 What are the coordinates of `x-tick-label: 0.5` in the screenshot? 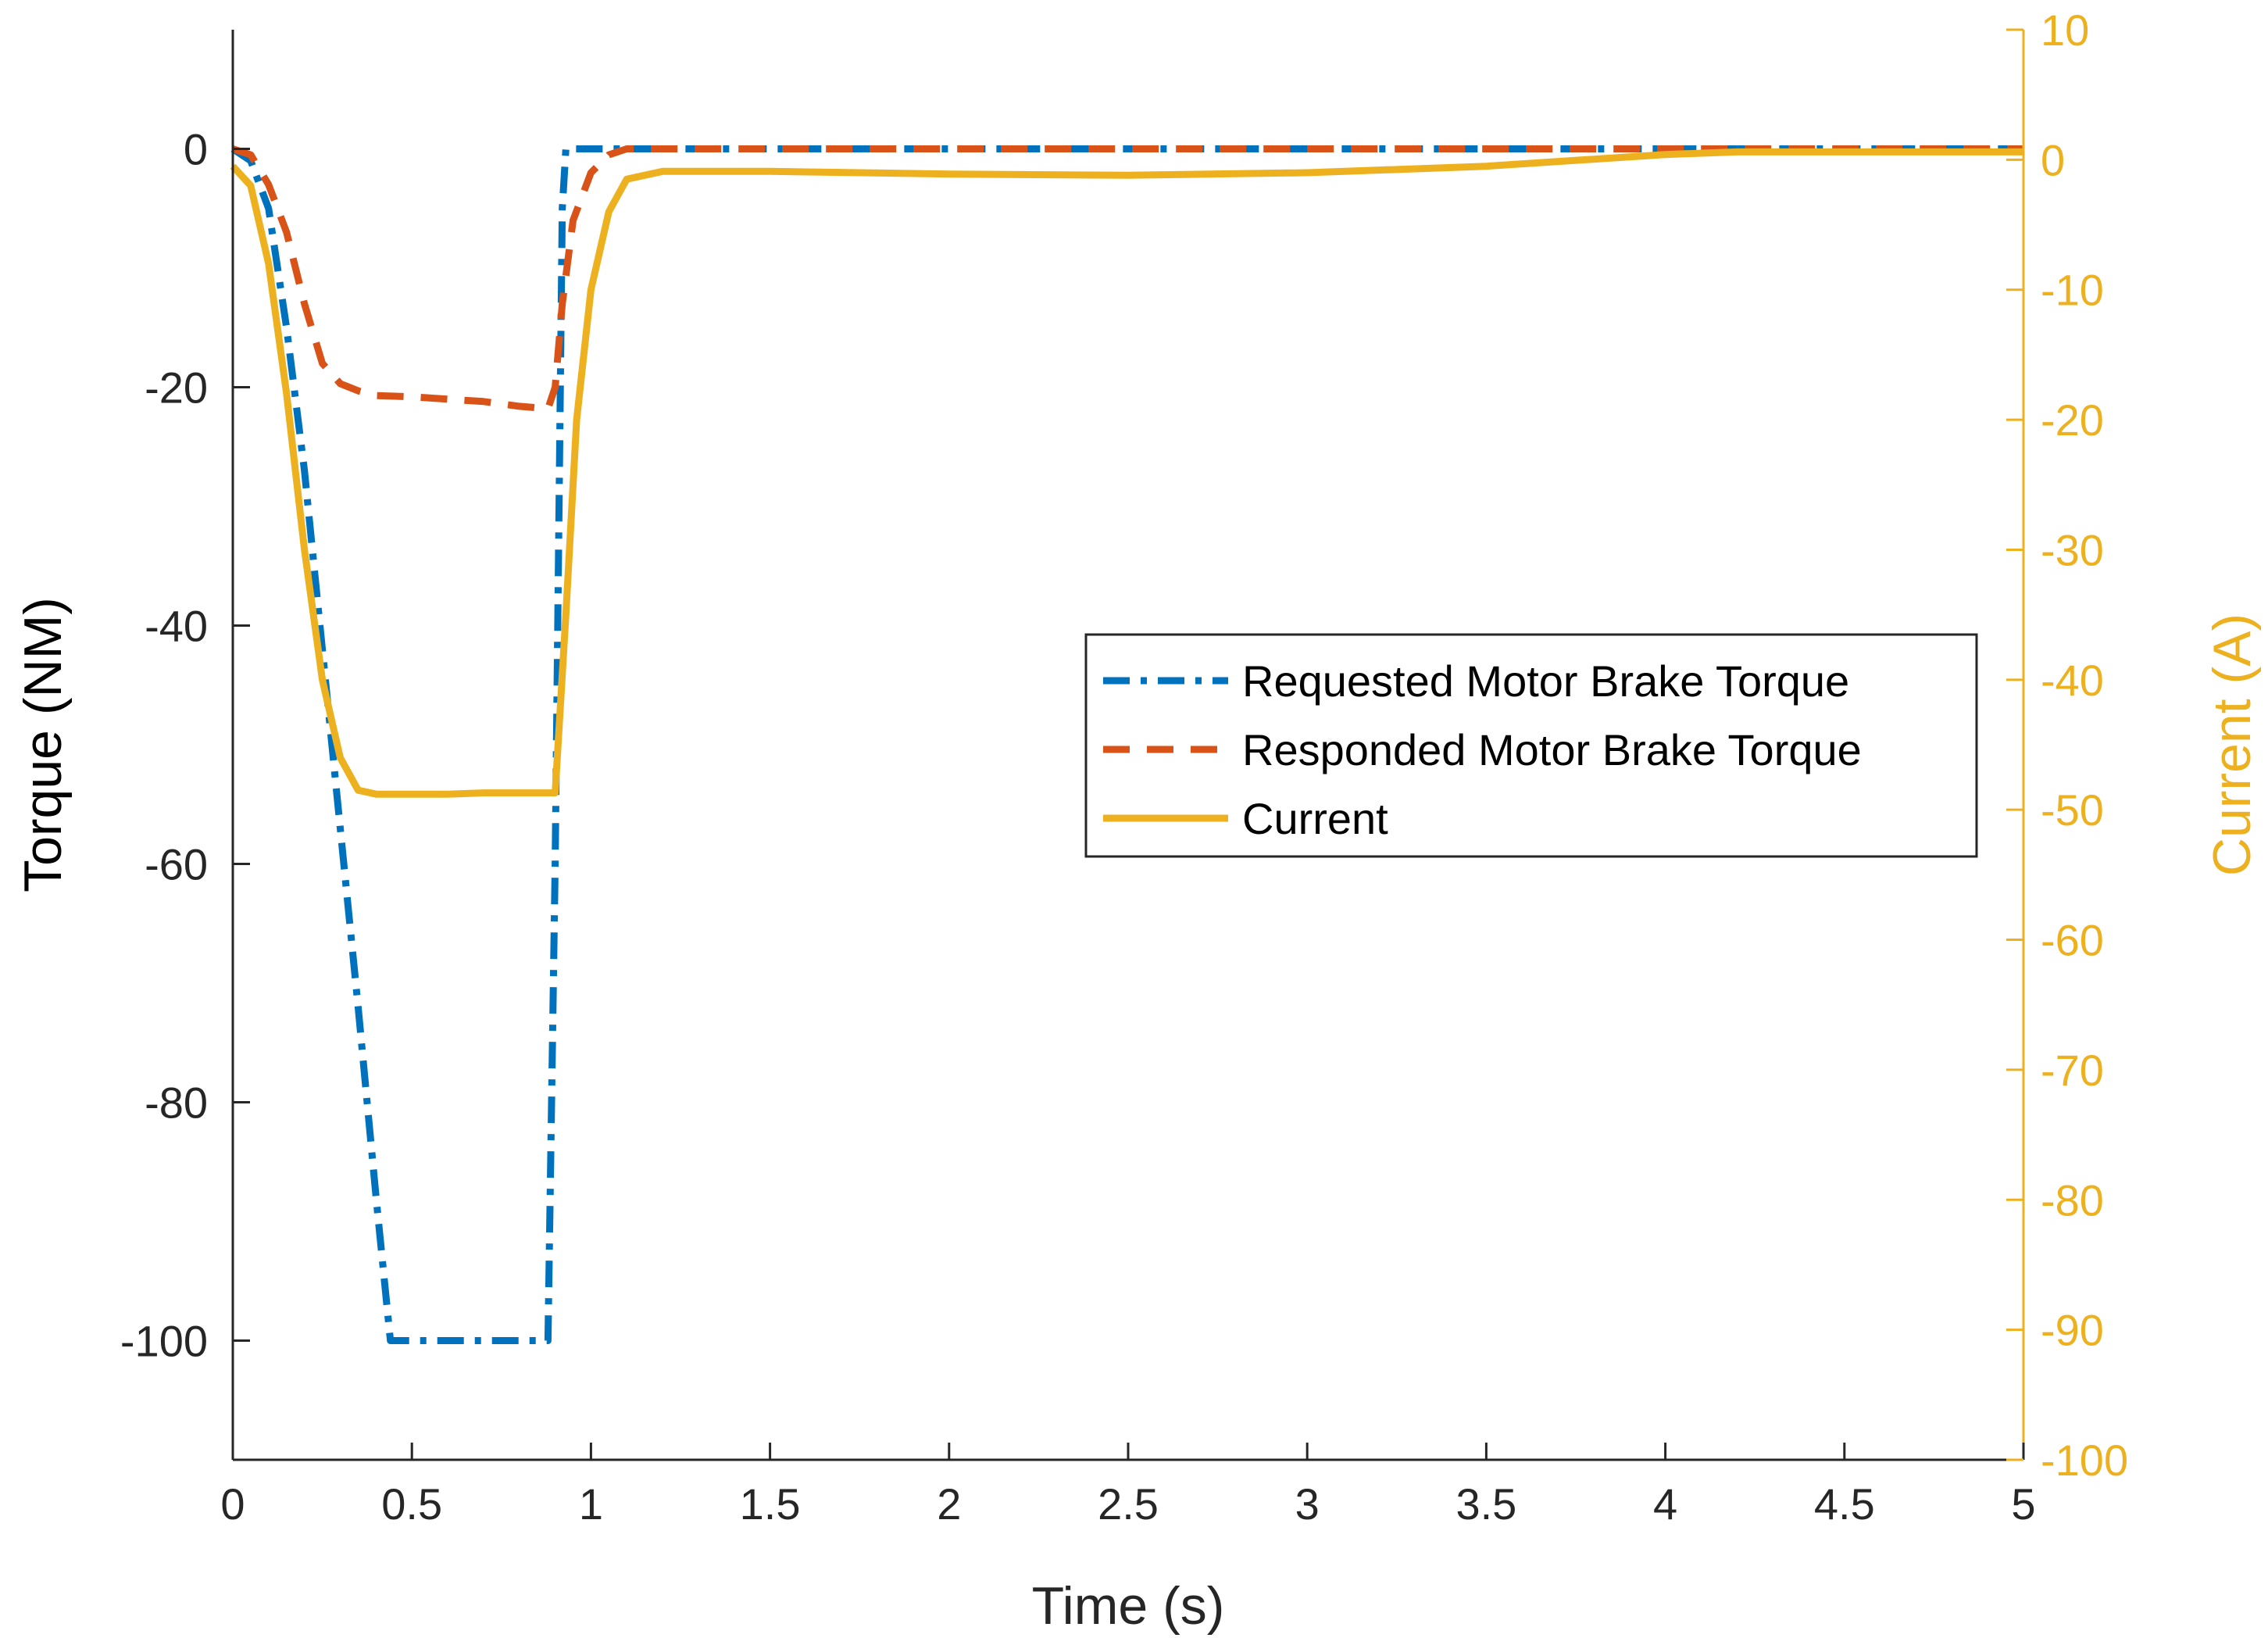 It's located at (411, 1504).